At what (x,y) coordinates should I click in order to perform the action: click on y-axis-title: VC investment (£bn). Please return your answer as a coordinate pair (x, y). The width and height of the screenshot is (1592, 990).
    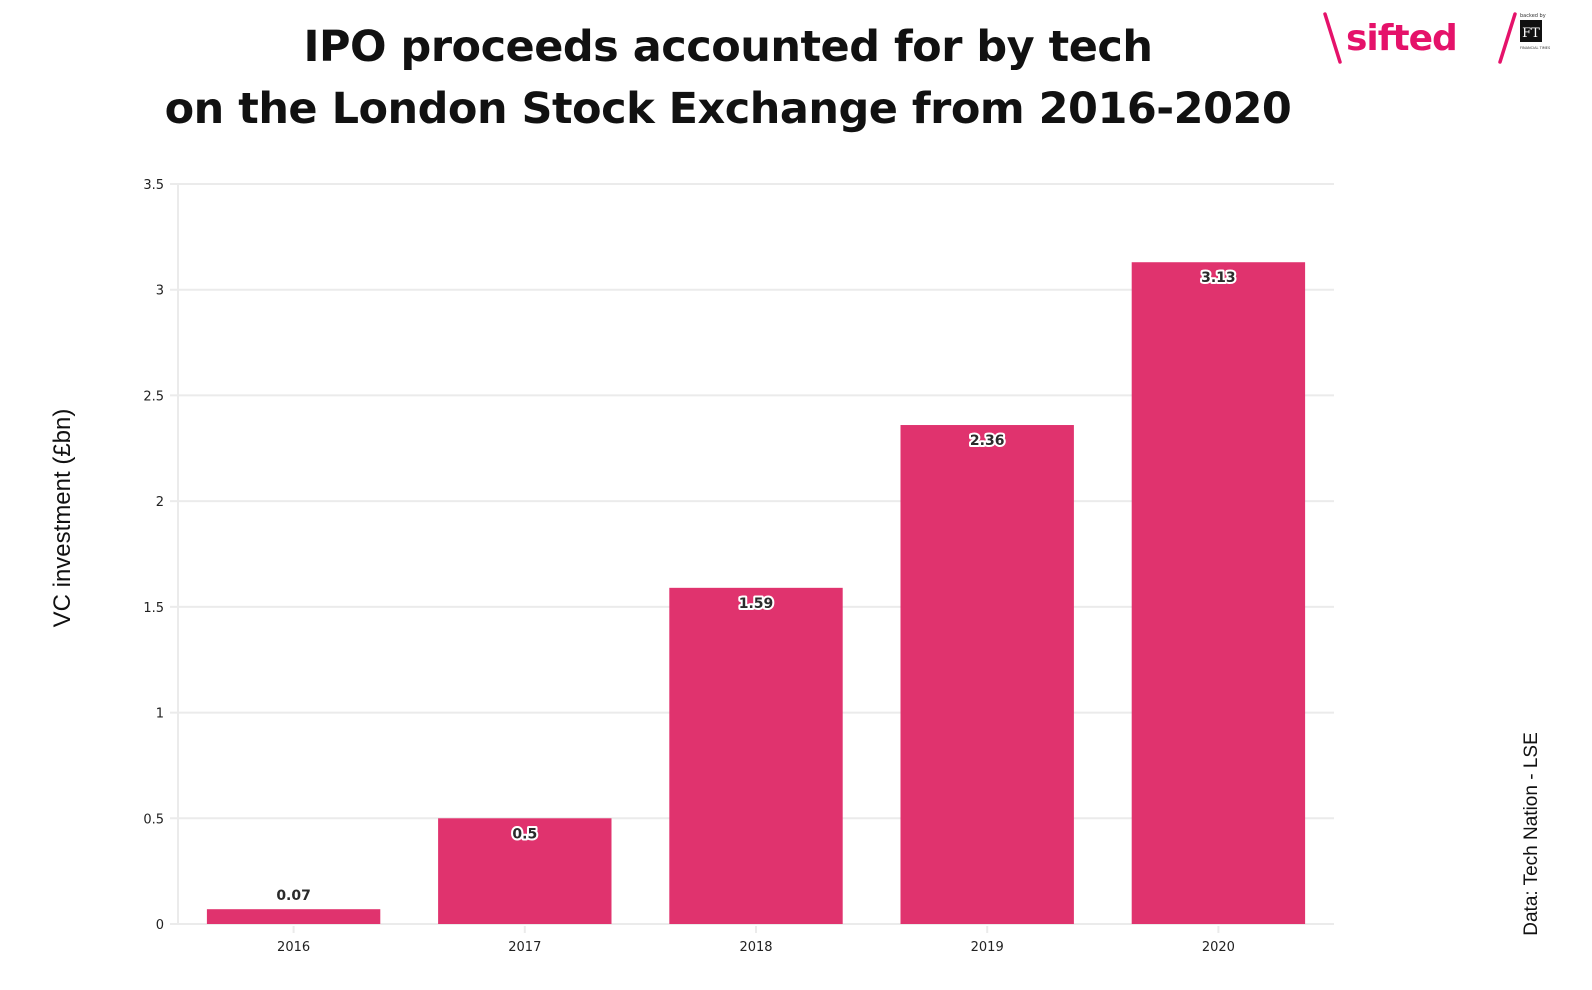
    Looking at the image, I should click on (62, 518).